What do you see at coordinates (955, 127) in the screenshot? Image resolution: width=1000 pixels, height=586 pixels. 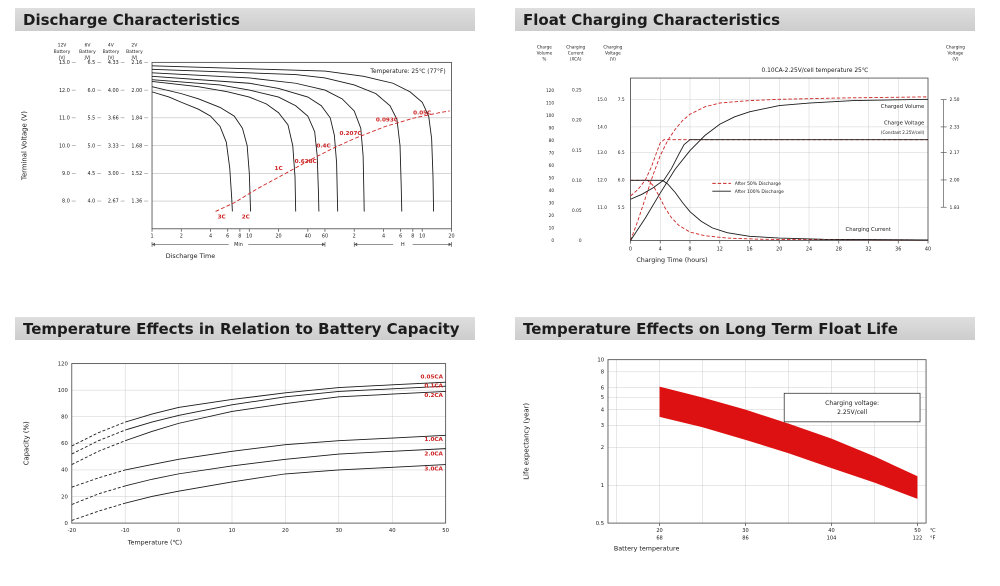 I see `voltage-right-tick: 2.33` at bounding box center [955, 127].